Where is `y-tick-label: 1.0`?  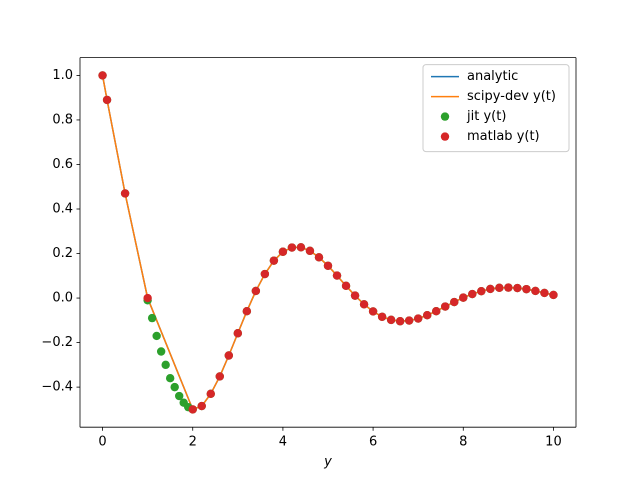 y-tick-label: 1.0 is located at coordinates (62, 75).